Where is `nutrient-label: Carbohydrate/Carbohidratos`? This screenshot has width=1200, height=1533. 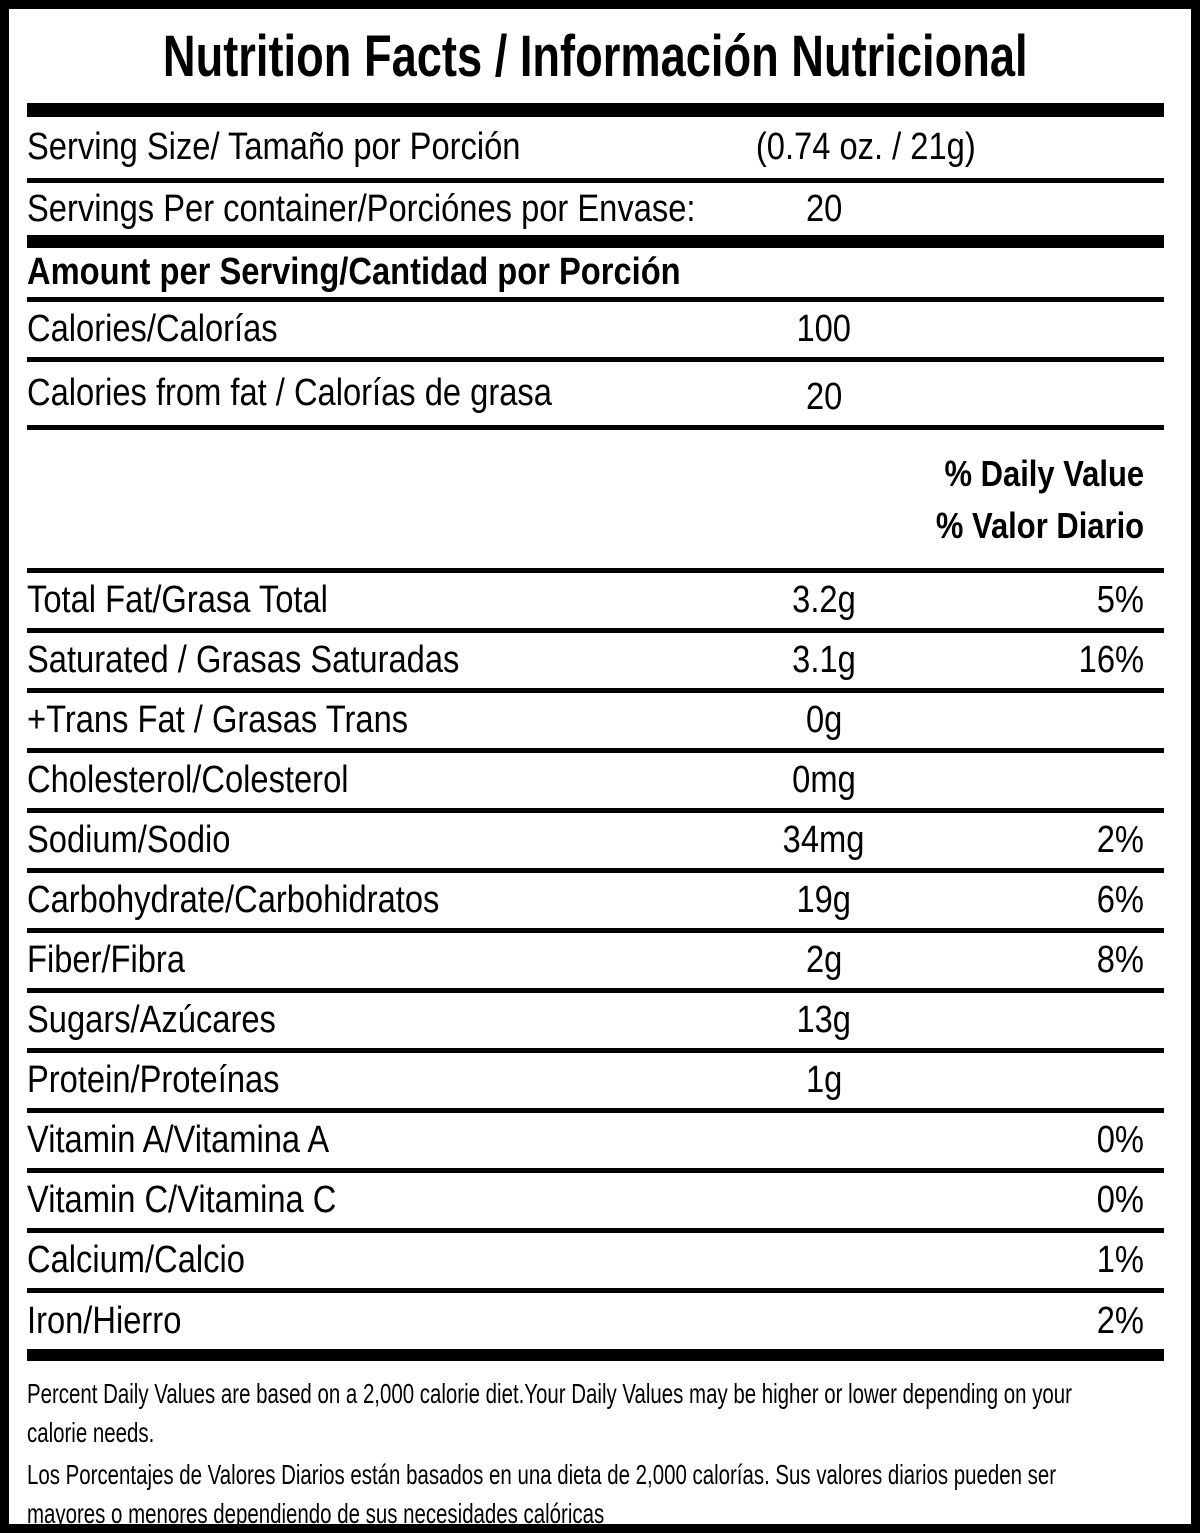
nutrient-label: Carbohydrate/Carbohidratos is located at coordinates (233, 900).